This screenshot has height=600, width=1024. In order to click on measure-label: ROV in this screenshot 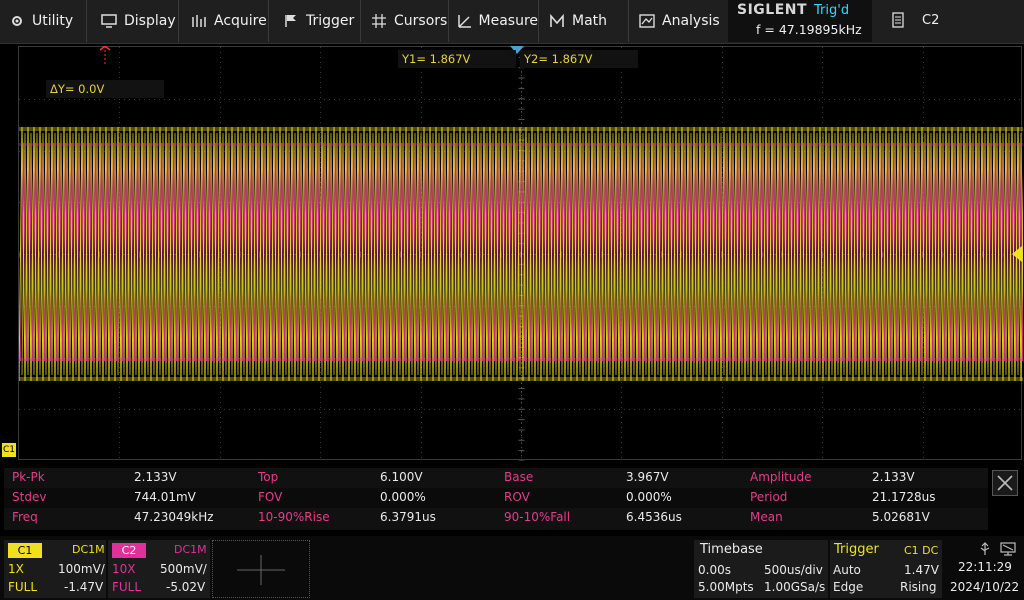, I will do `click(517, 497)`.